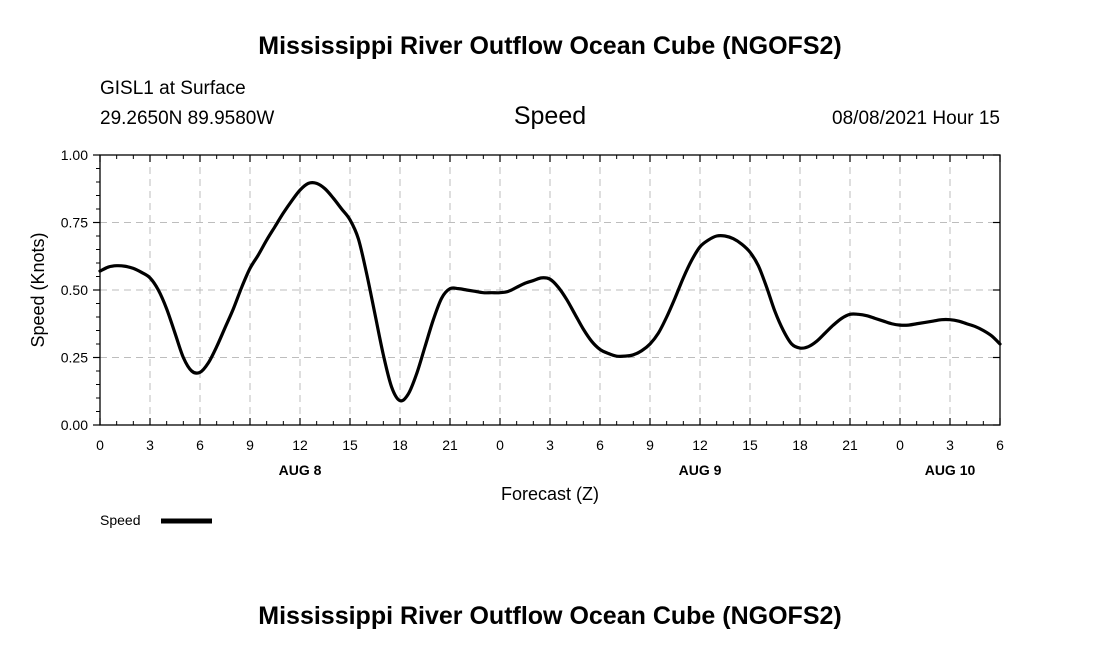 The width and height of the screenshot is (1100, 650). I want to click on y-tick-label: 0.75, so click(74, 223).